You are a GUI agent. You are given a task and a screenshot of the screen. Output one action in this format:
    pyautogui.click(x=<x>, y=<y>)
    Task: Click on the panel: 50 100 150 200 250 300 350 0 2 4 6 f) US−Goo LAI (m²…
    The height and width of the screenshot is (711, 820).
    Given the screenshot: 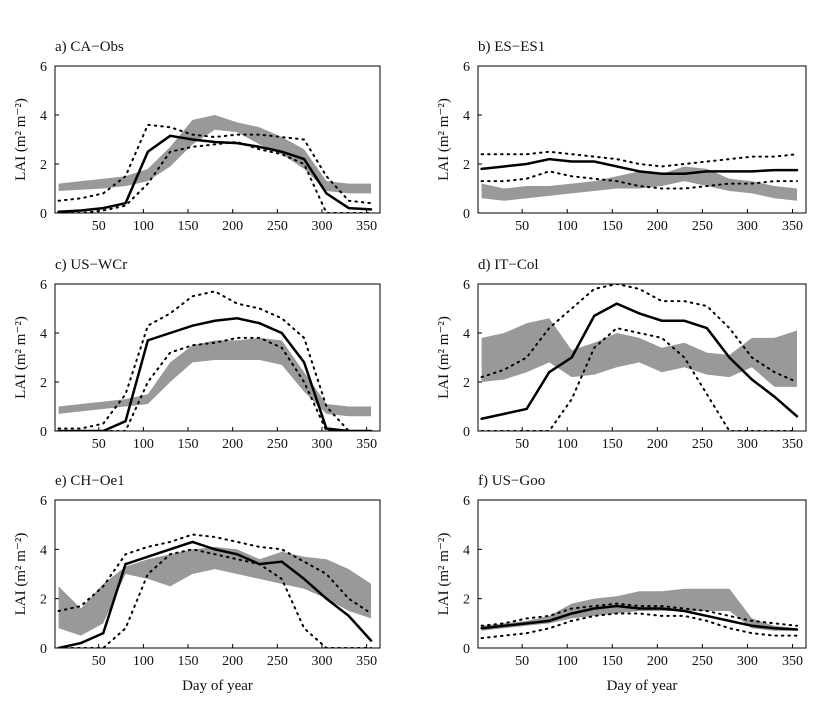 What is the action you would take?
    pyautogui.click(x=621, y=583)
    